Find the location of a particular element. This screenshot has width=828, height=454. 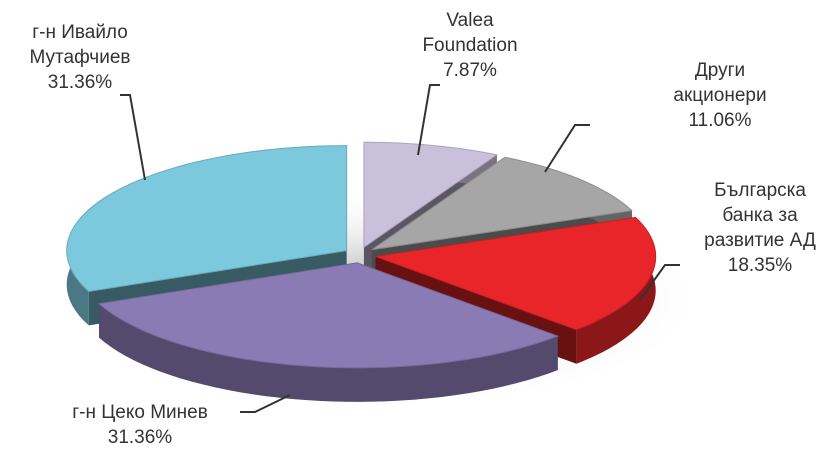

value-label: 11.06% is located at coordinates (720, 120).